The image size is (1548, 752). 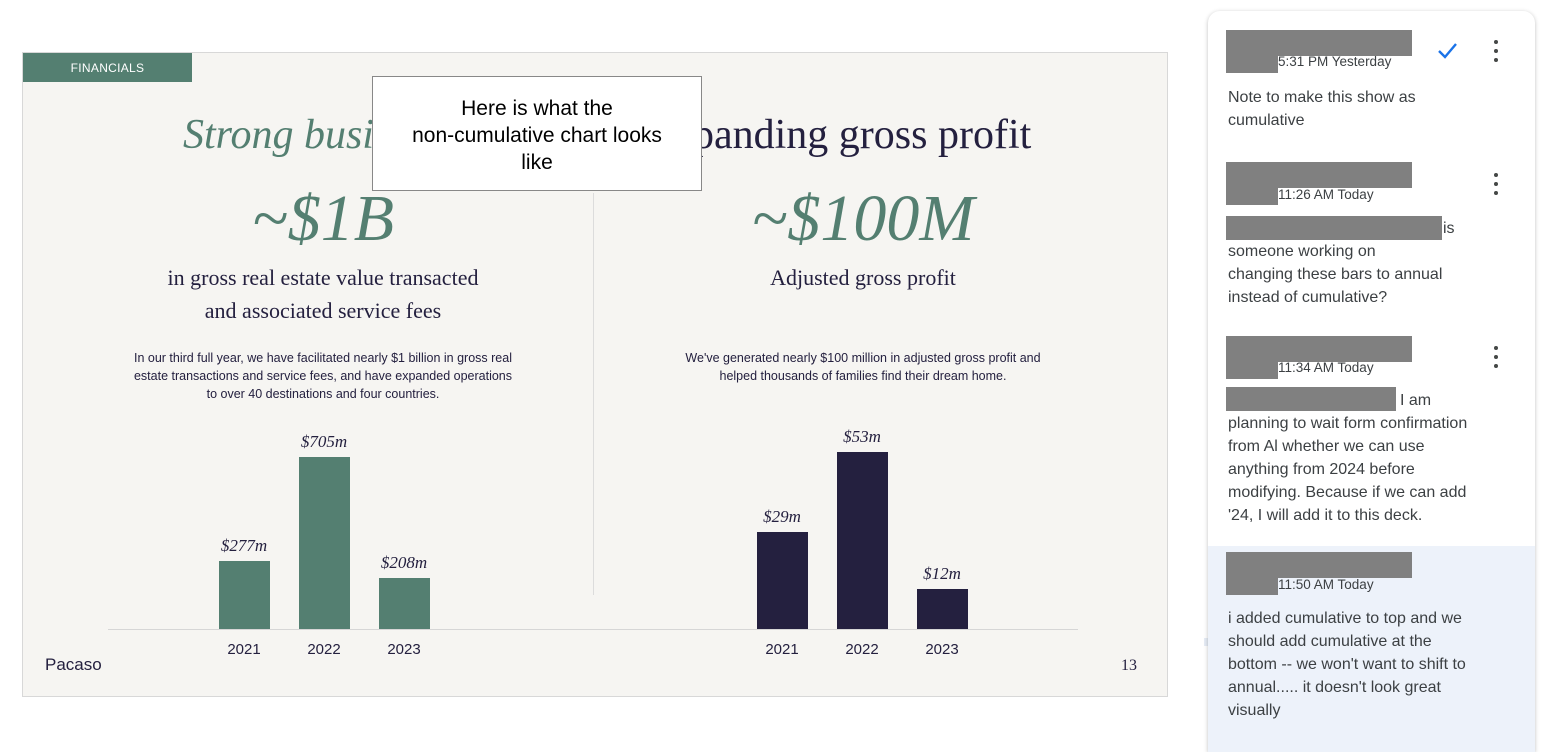 What do you see at coordinates (1308, 297) in the screenshot?
I see `comment-line: instead of cumulative?` at bounding box center [1308, 297].